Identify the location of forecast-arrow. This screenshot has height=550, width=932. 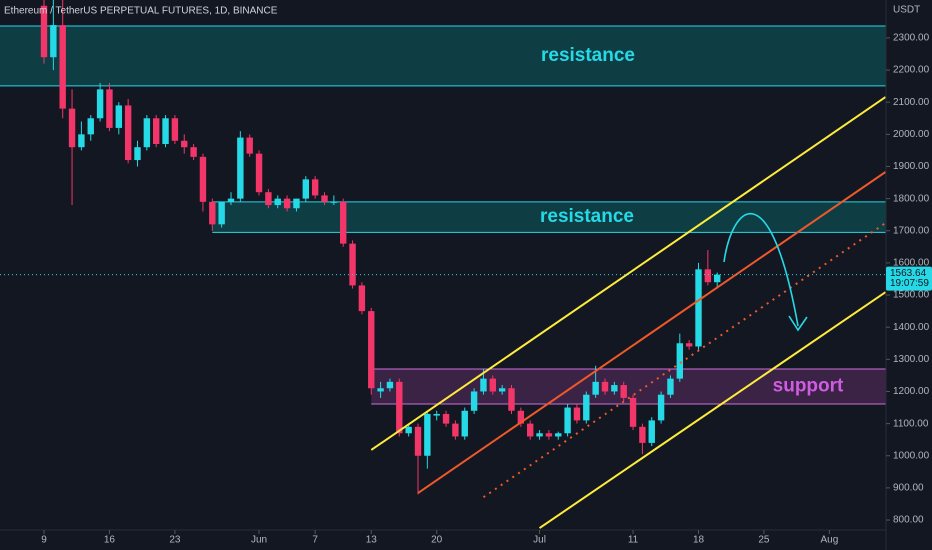
(765, 272).